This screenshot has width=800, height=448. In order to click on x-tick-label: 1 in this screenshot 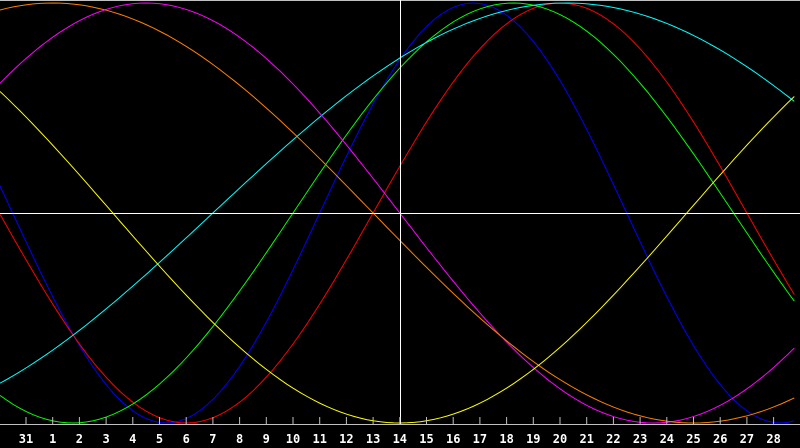, I will do `click(52, 439)`.